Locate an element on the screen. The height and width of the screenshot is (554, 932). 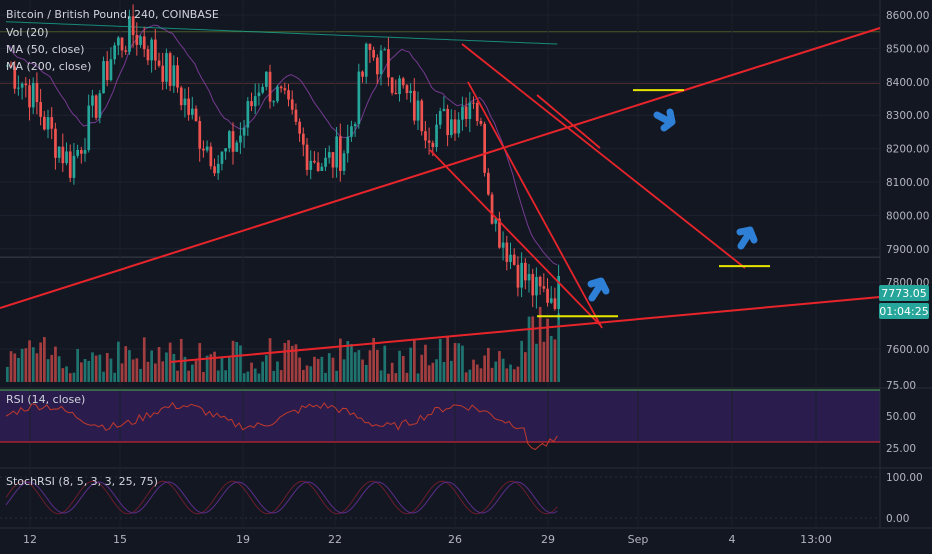
time-axis: 12 15 19 22 26 29 Sep 4 13:00 is located at coordinates (427, 539).